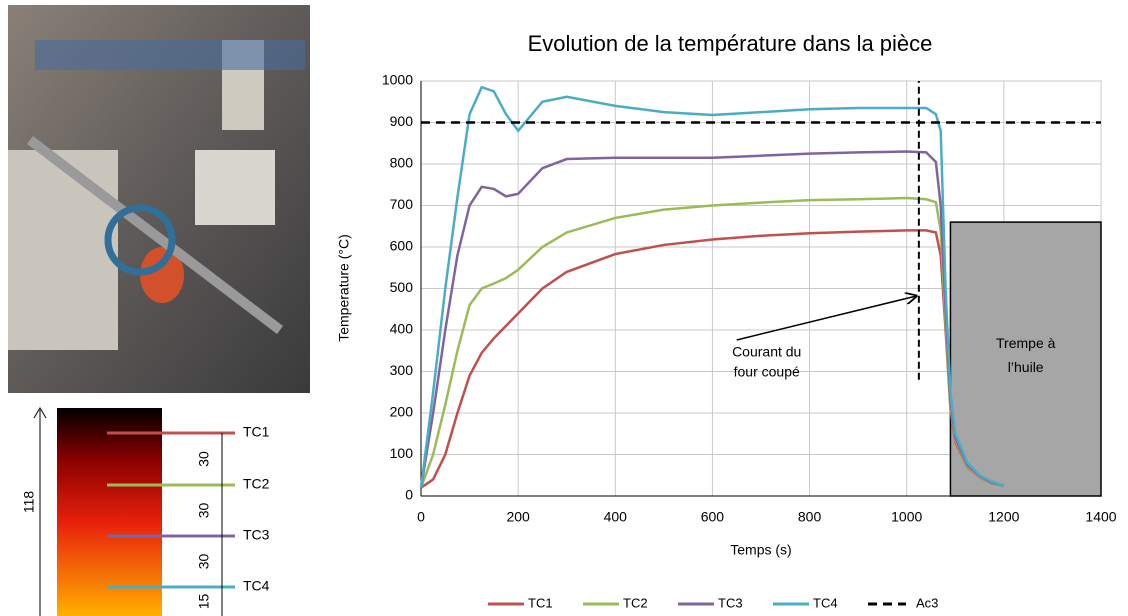  Describe the element at coordinates (1026, 367) in the screenshot. I see `region-label: l’huile` at that location.